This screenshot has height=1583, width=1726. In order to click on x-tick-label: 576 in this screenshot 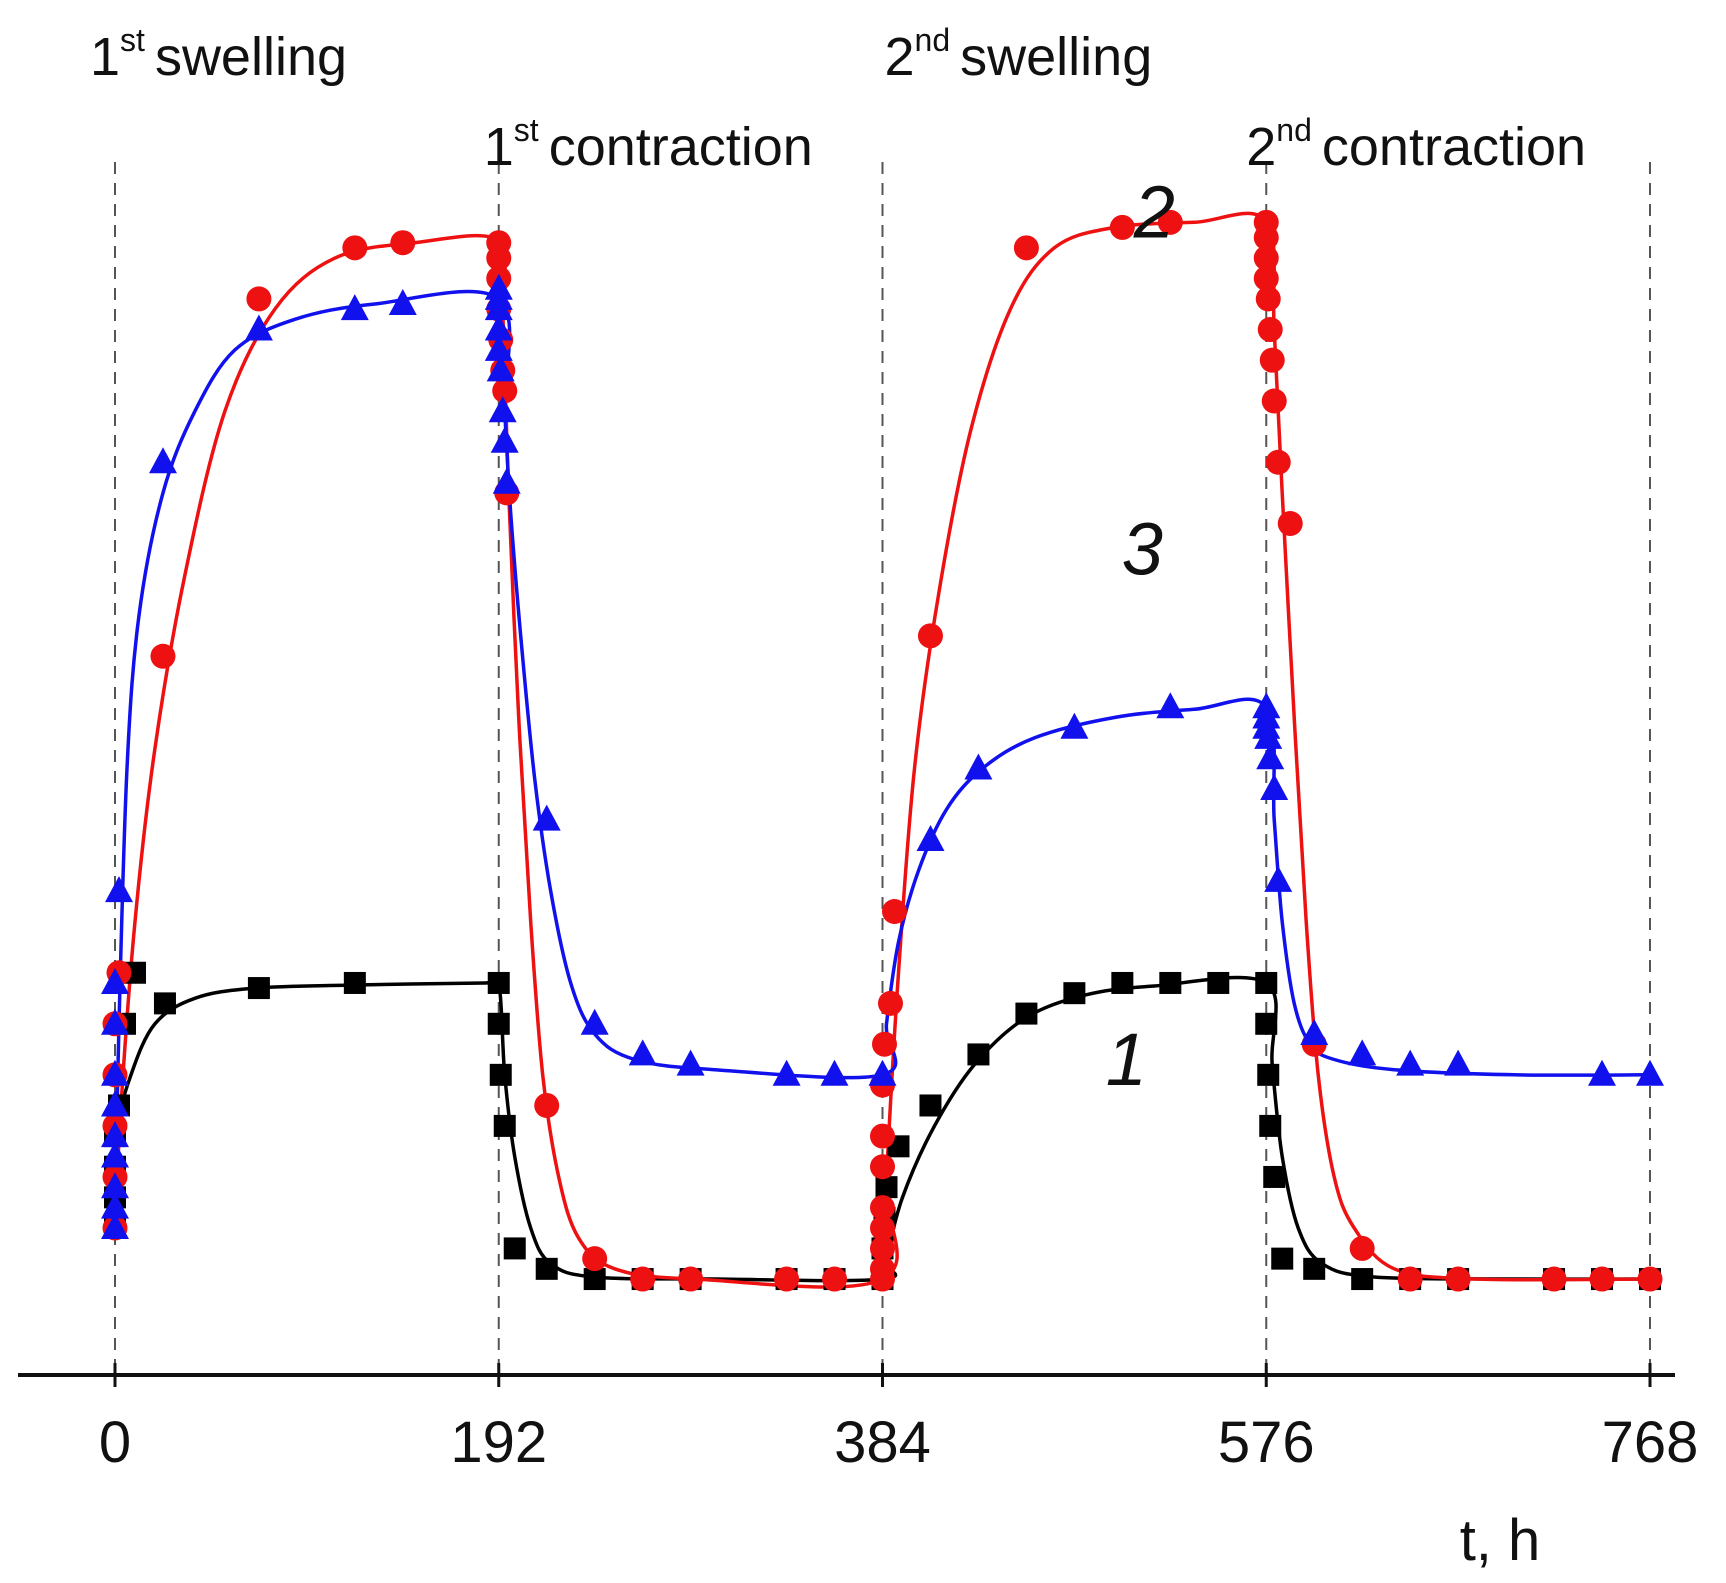, I will do `click(1266, 1442)`.